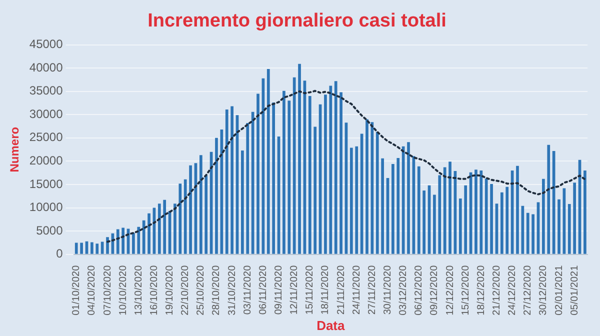  I want to click on x-tick-label: 18/11/2020, so click(326, 289).